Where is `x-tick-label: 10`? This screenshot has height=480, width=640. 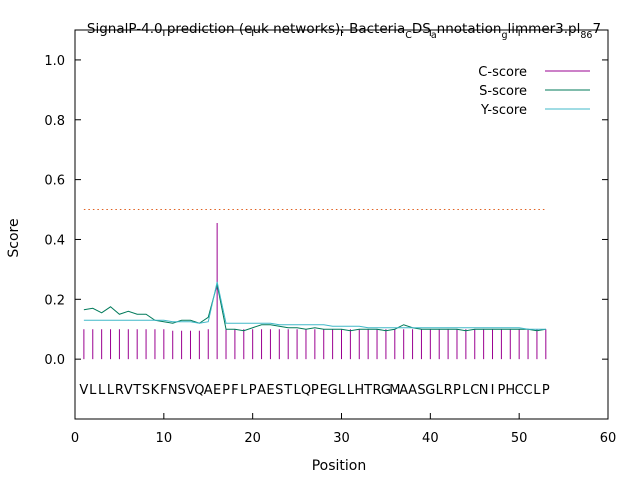
x-tick-label: 10 is located at coordinates (164, 438).